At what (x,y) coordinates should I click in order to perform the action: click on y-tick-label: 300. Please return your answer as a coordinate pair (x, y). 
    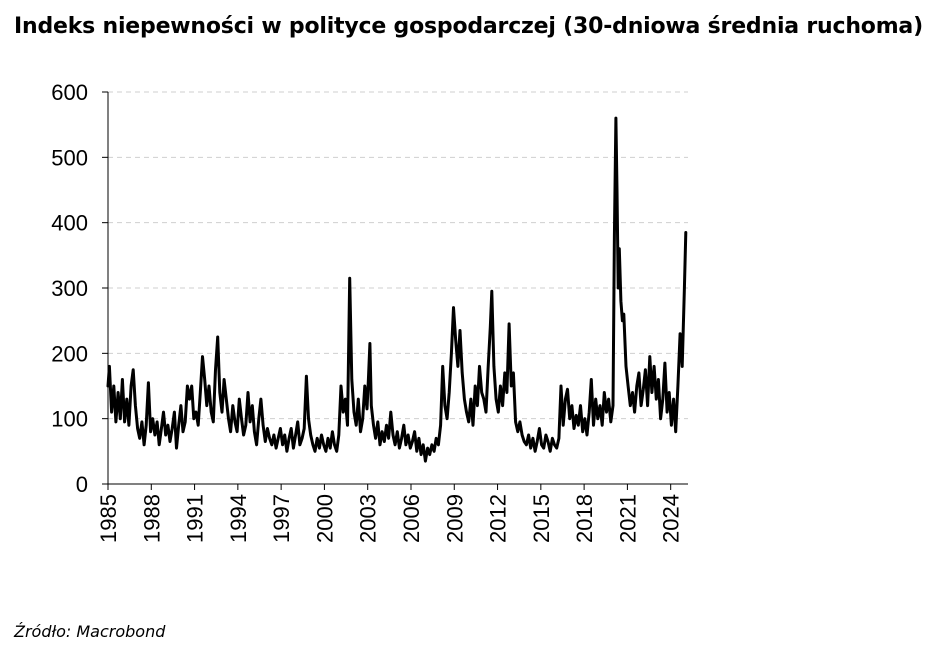
    Looking at the image, I should click on (69, 288).